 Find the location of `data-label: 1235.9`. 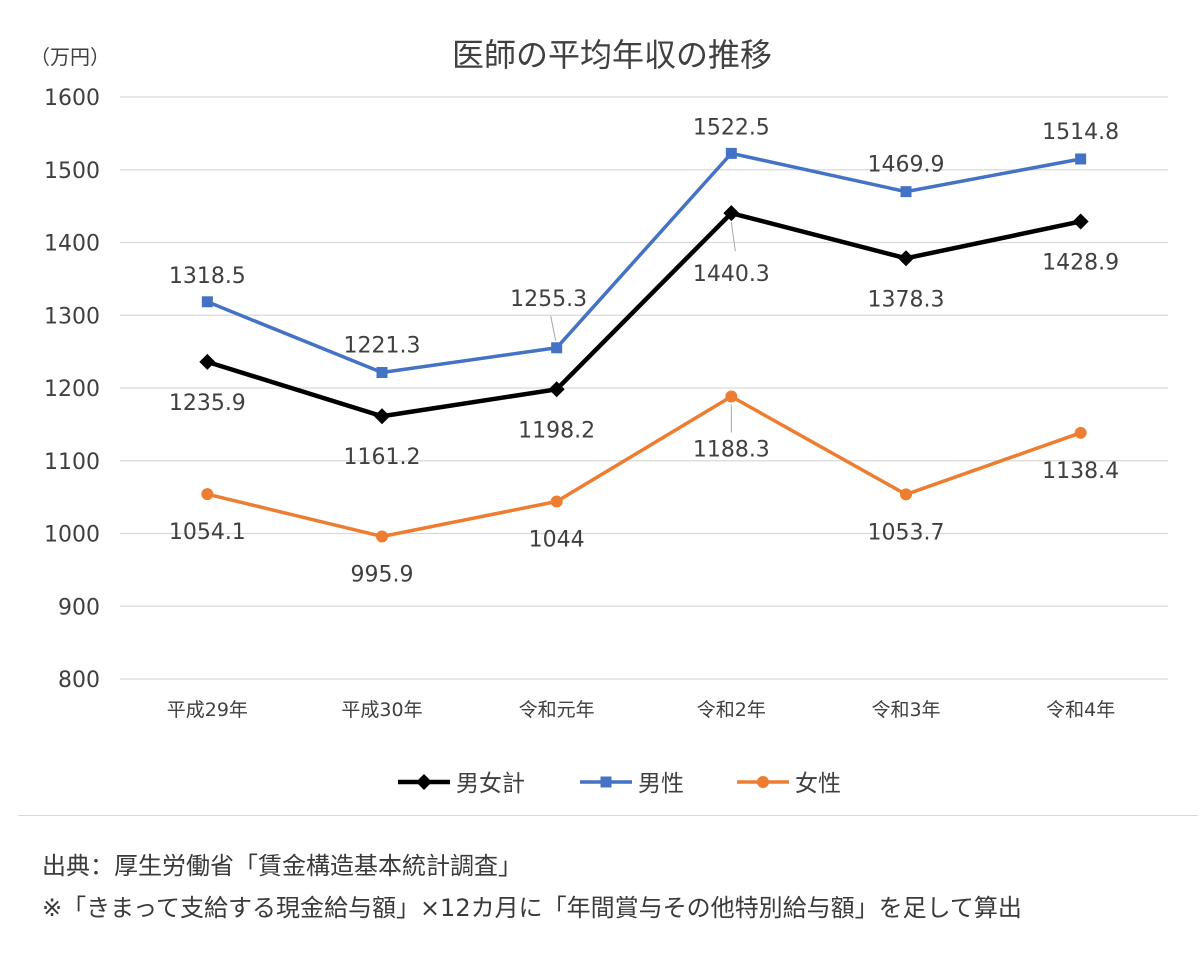

data-label: 1235.9 is located at coordinates (207, 403).